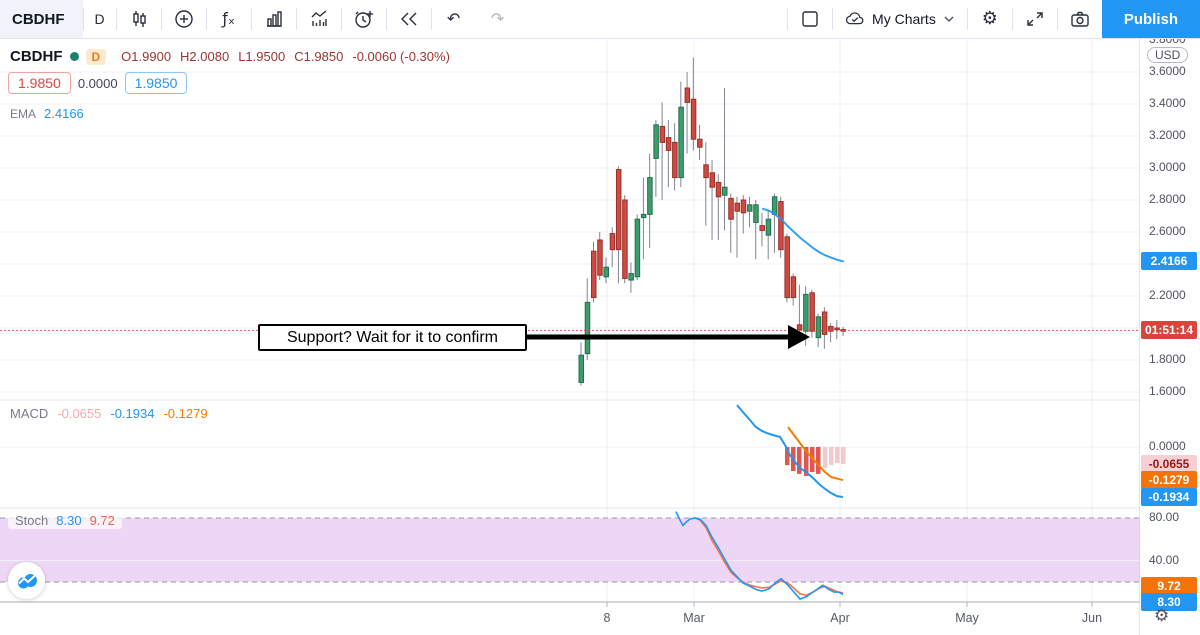 The height and width of the screenshot is (635, 1200). I want to click on macd-value-badge: -0.1934, so click(1169, 496).